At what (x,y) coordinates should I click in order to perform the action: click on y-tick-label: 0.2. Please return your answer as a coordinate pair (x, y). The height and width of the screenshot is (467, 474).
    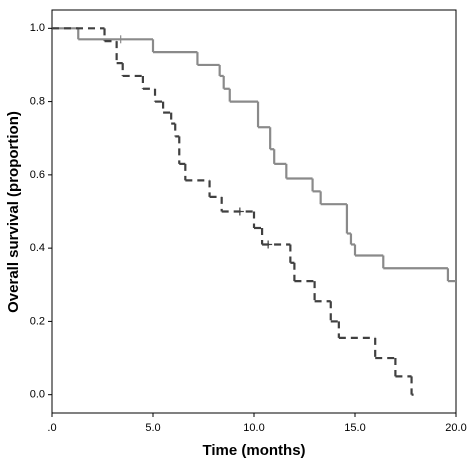
    Looking at the image, I should click on (37, 321).